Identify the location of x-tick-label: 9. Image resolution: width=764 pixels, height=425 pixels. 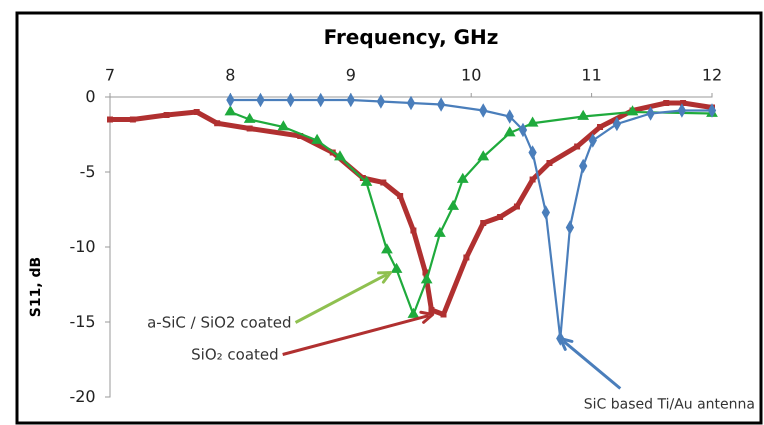
(351, 74).